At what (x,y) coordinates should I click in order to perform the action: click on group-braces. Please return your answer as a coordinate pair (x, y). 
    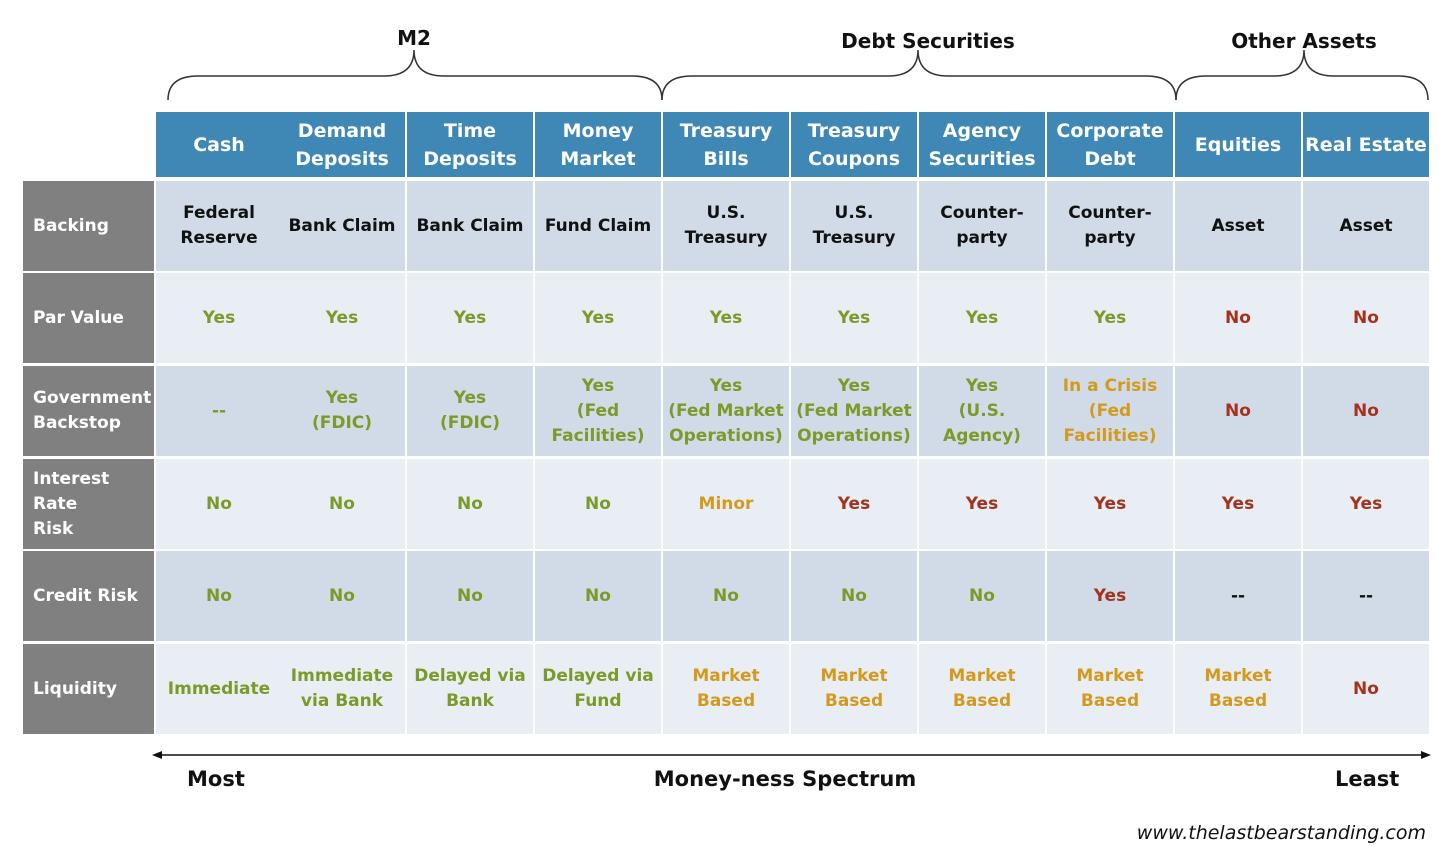
    Looking at the image, I should click on (798, 75).